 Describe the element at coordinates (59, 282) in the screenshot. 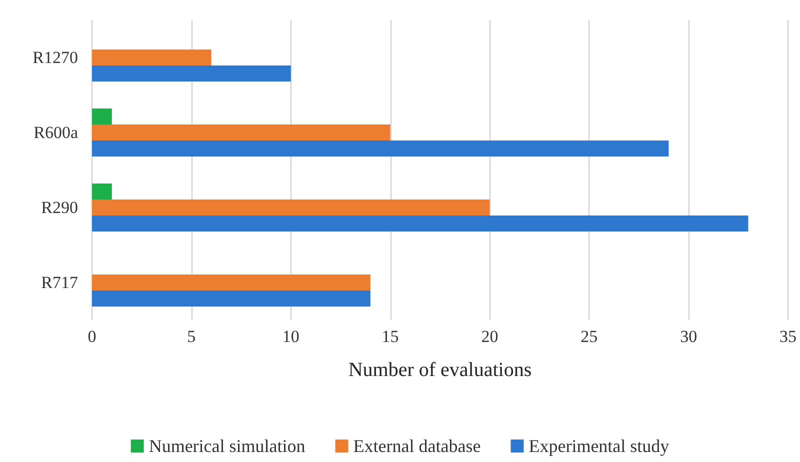

I see `y-tick-label: R717` at that location.